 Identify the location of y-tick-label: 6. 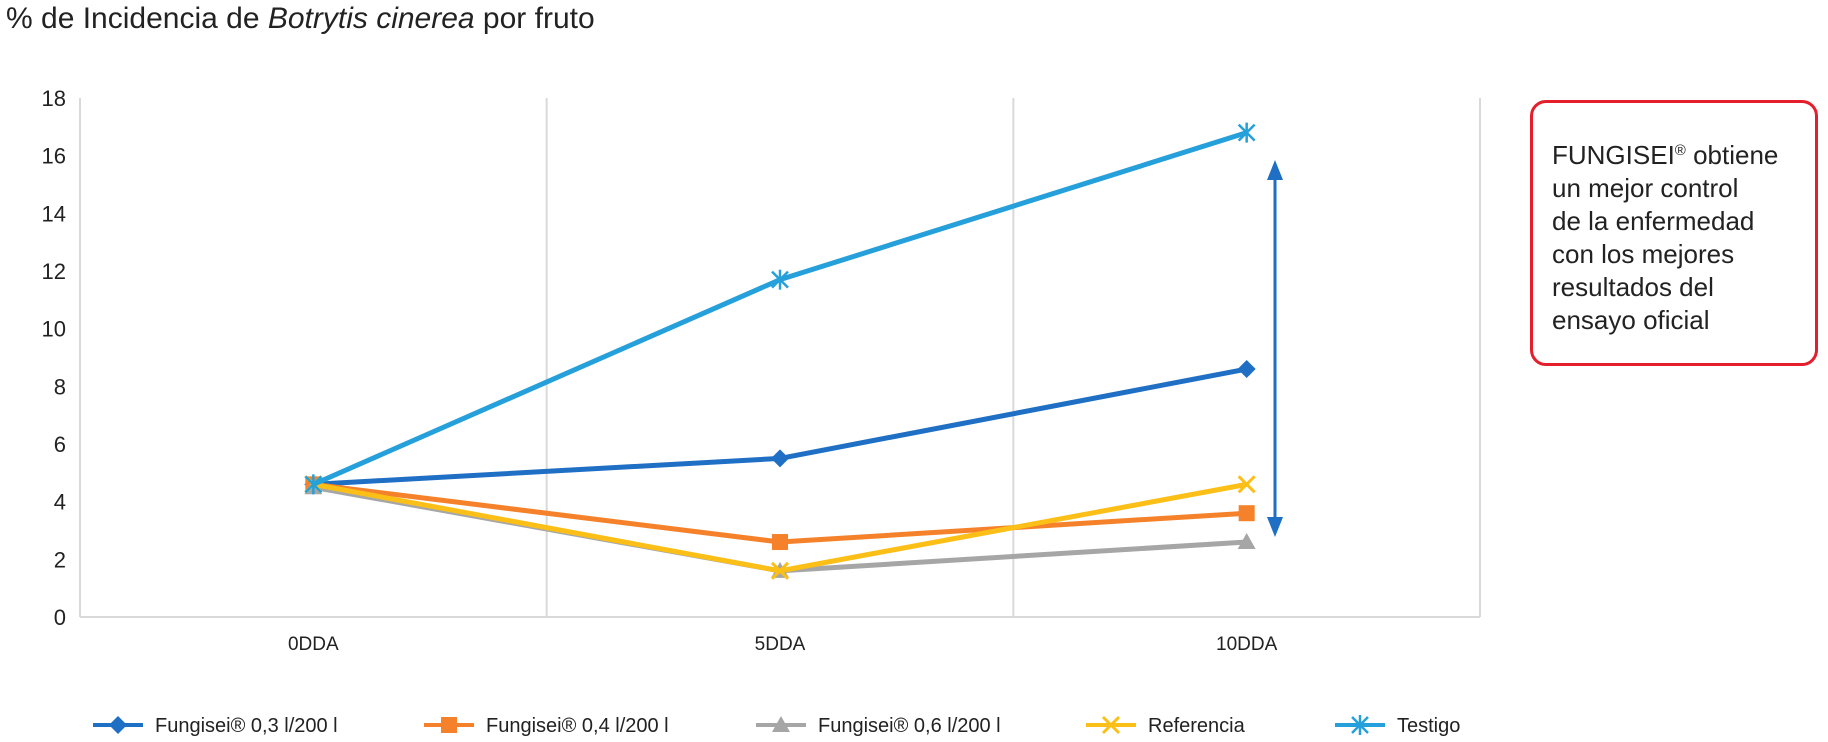
(60, 444).